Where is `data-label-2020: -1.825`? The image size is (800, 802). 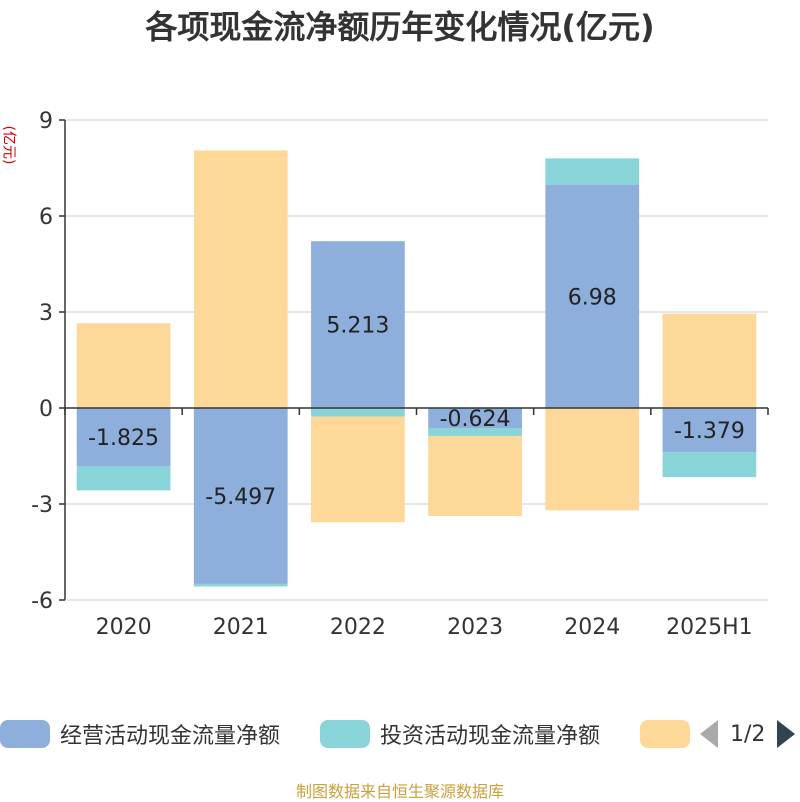
data-label-2020: -1.825 is located at coordinates (123, 438).